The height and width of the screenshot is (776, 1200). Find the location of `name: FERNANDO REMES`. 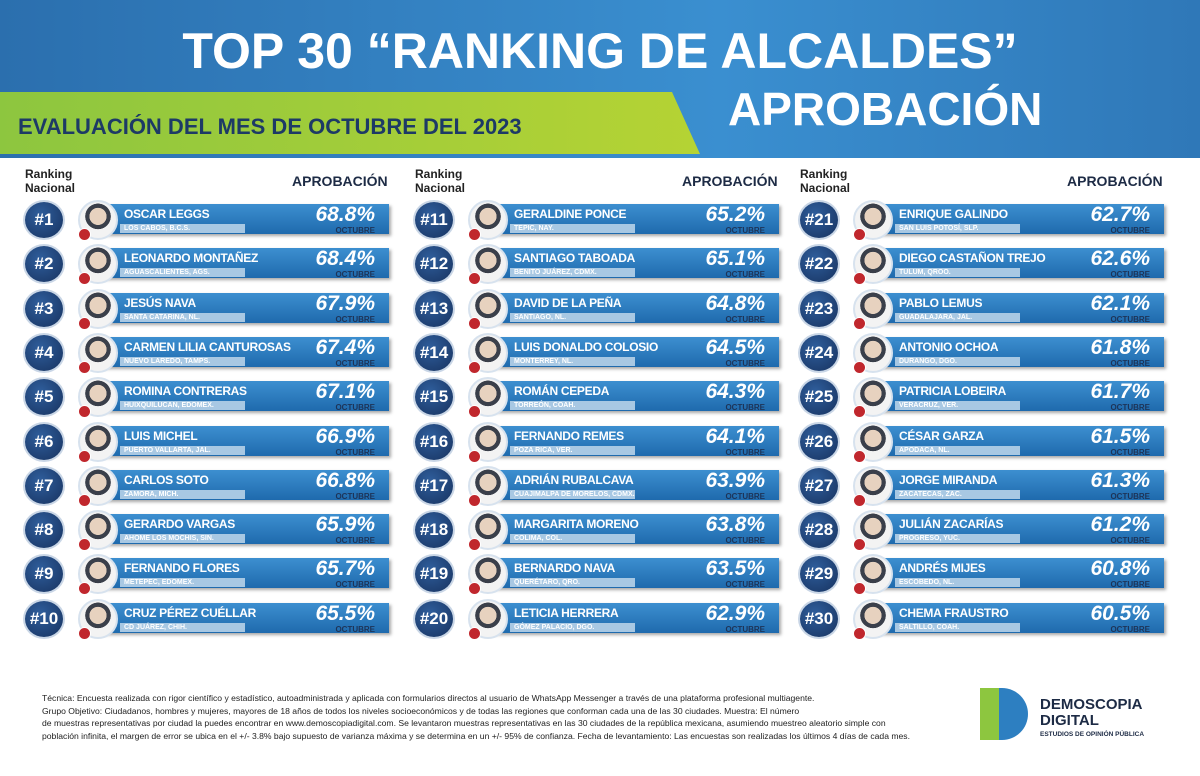

name: FERNANDO REMES is located at coordinates (569, 435).